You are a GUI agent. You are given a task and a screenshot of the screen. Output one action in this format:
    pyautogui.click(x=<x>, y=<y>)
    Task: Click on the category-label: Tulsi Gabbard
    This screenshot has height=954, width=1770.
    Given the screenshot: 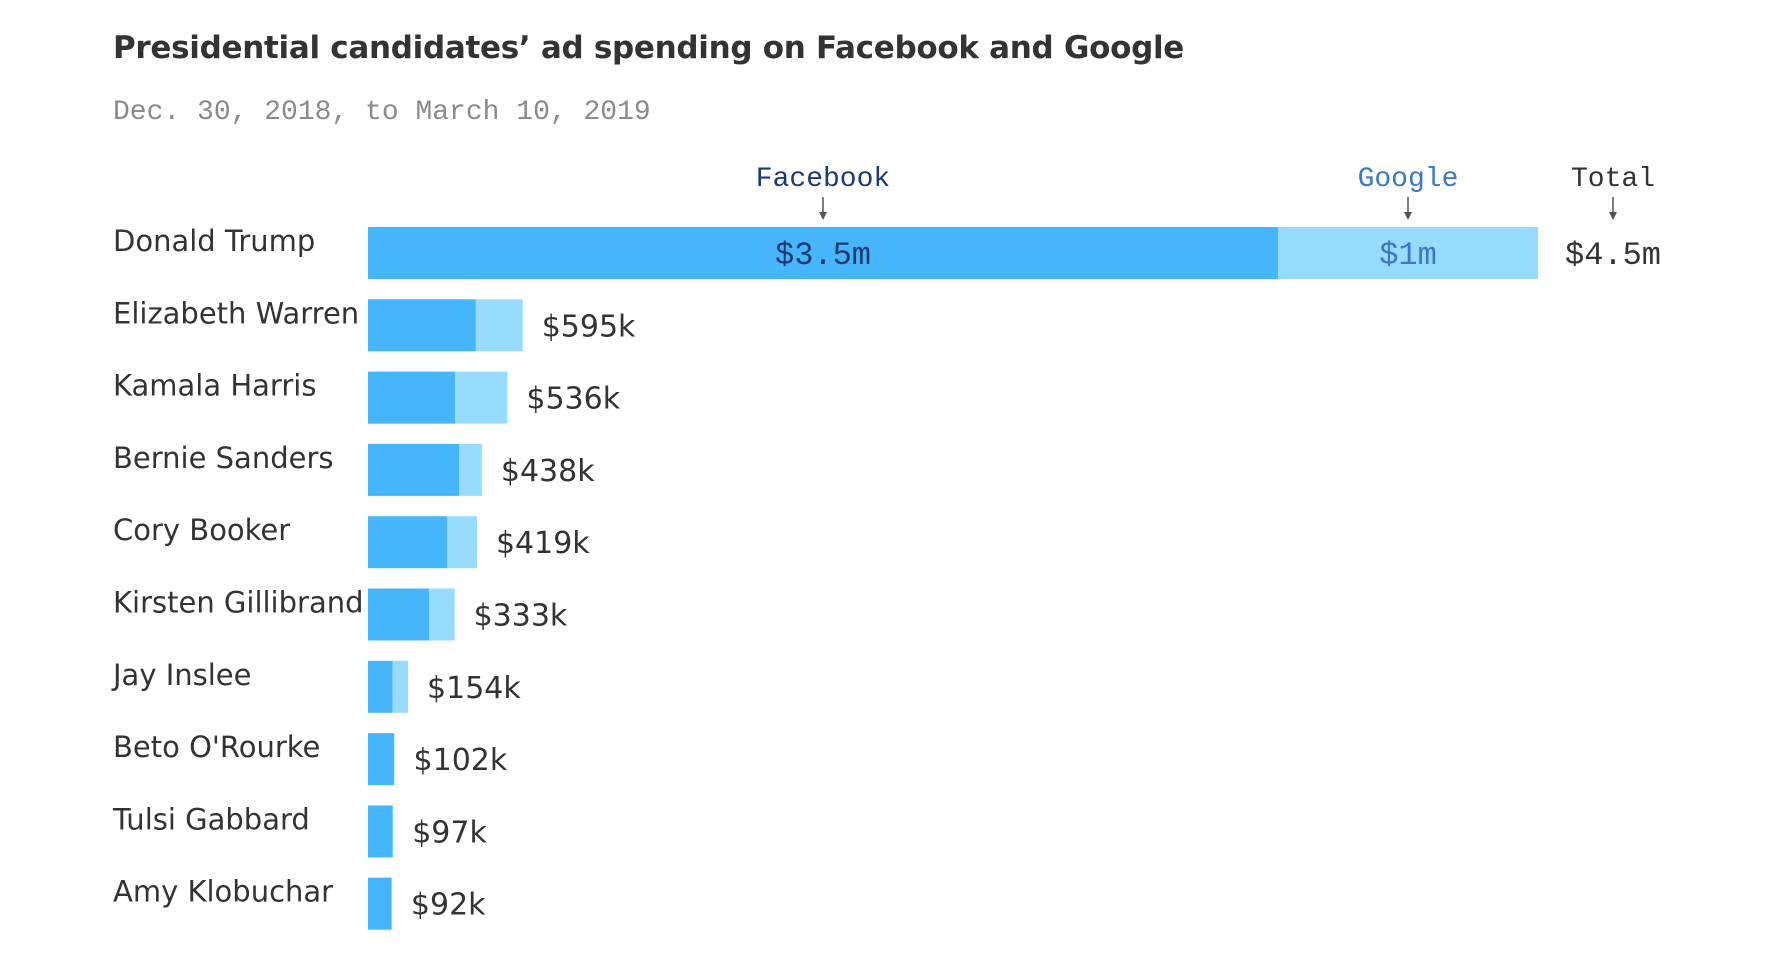 What is the action you would take?
    pyautogui.click(x=211, y=819)
    